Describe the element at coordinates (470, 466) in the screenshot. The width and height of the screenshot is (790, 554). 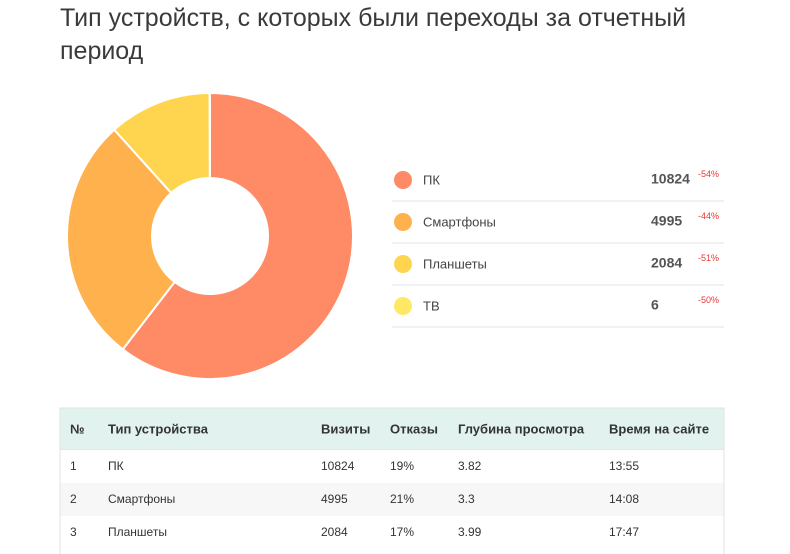
I see `table-cell: 3.82` at that location.